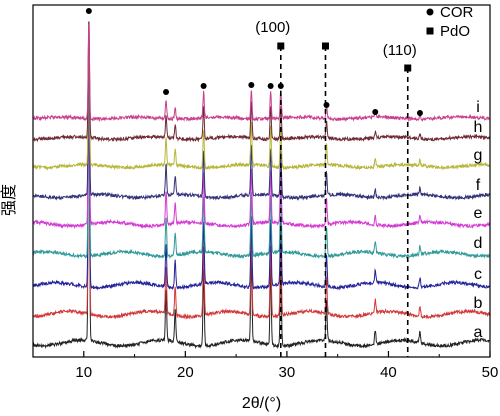 The image size is (500, 416). I want to click on legend: COR PdO, so click(450, 22).